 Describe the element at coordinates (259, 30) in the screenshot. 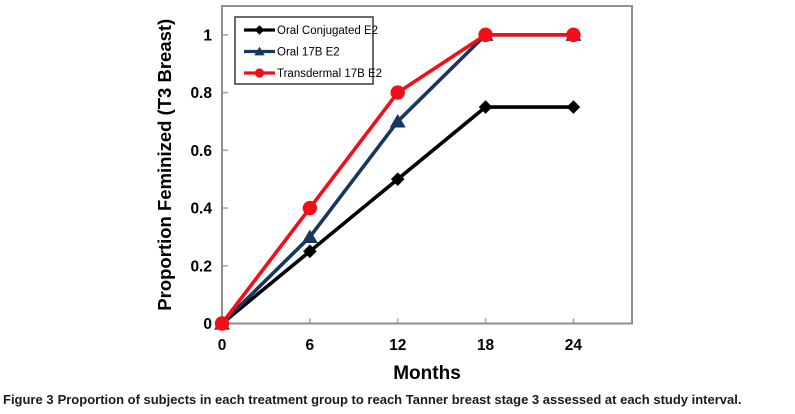

I see `legend-marker-diamond` at that location.